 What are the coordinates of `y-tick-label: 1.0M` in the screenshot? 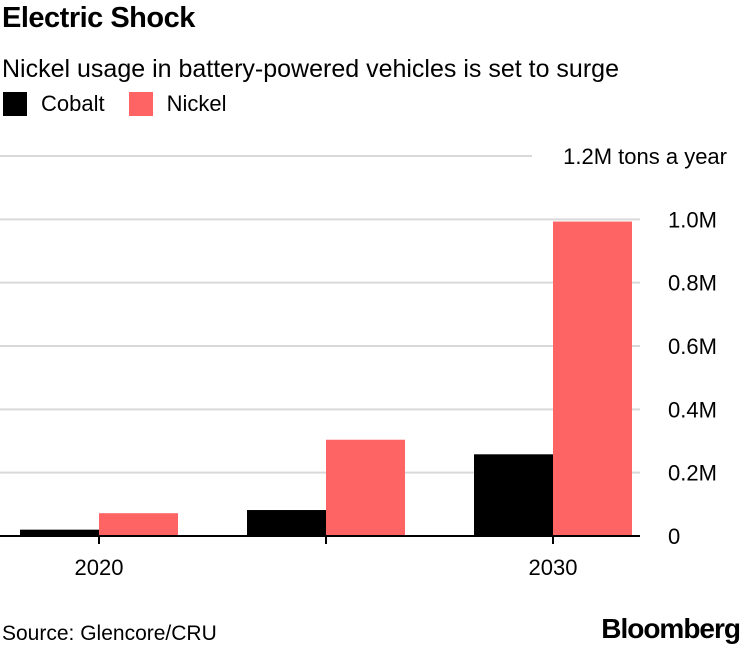 It's located at (692, 219).